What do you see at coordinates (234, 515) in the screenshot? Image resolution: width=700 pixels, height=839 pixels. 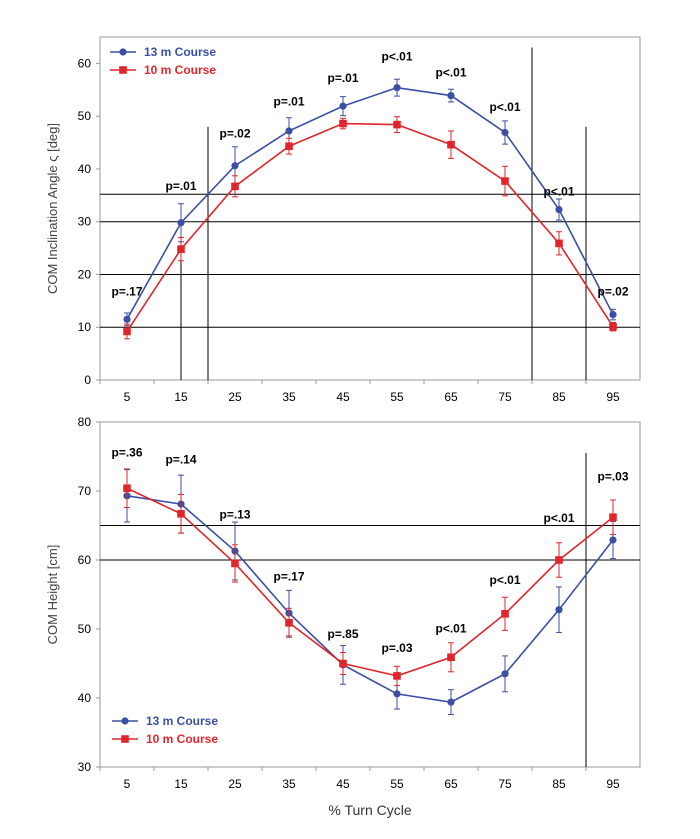 I see `p-value-label: p=.13` at bounding box center [234, 515].